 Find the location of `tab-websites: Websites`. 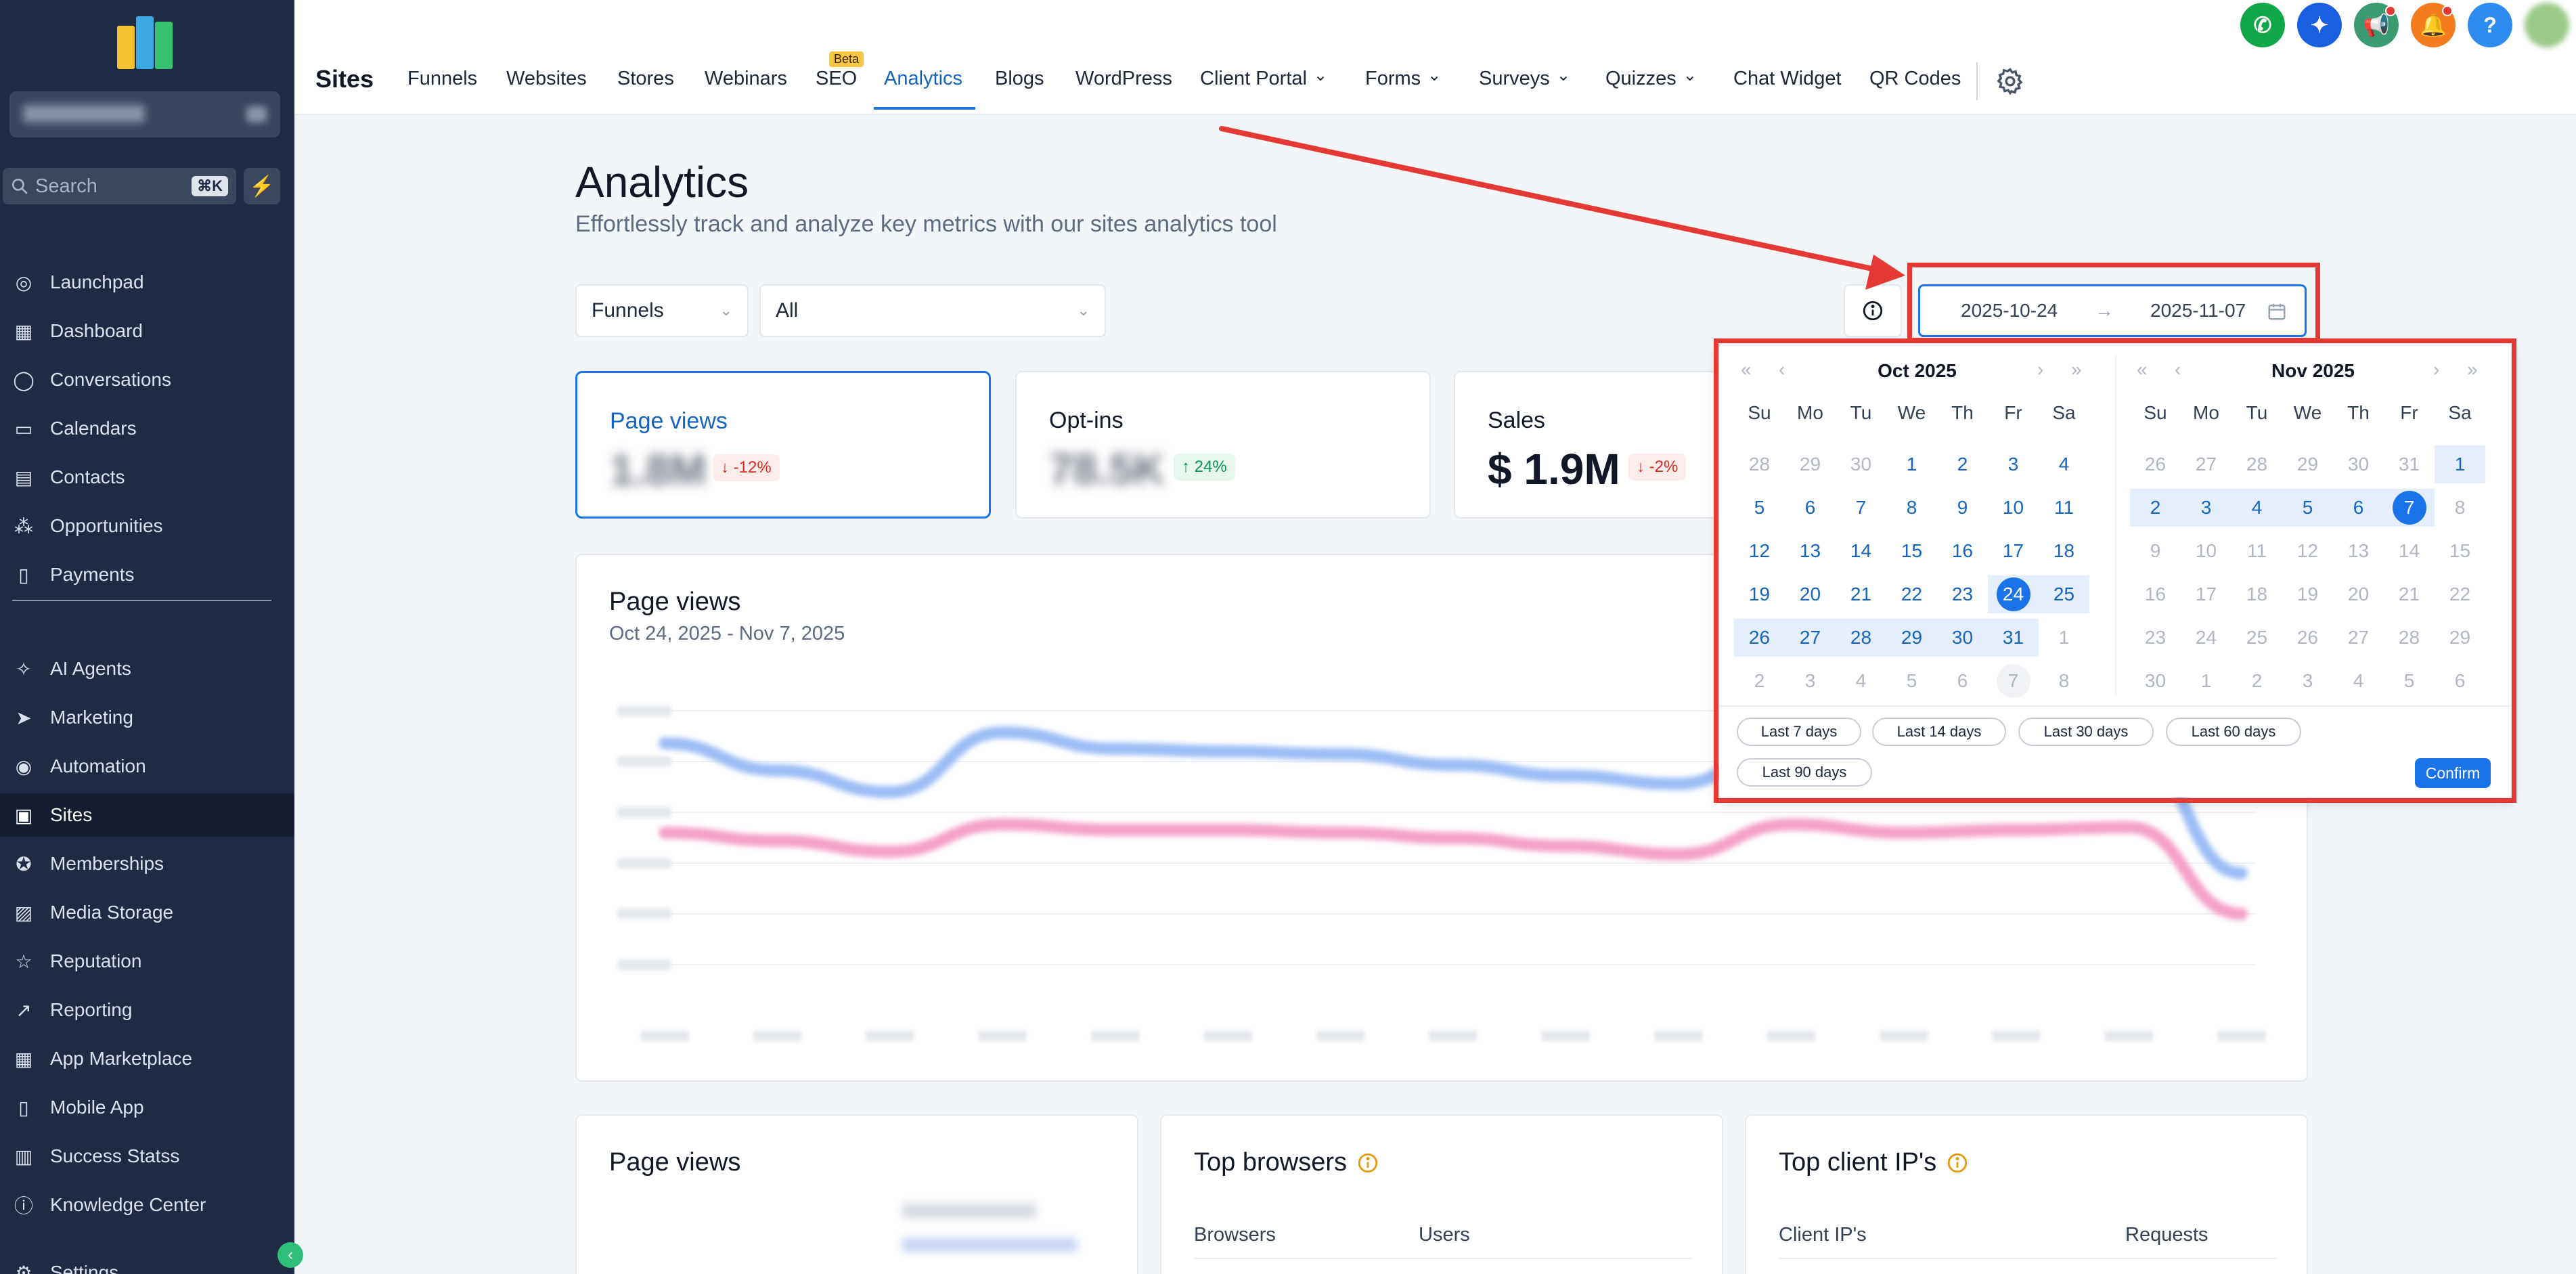

tab-websites: Websites is located at coordinates (546, 79).